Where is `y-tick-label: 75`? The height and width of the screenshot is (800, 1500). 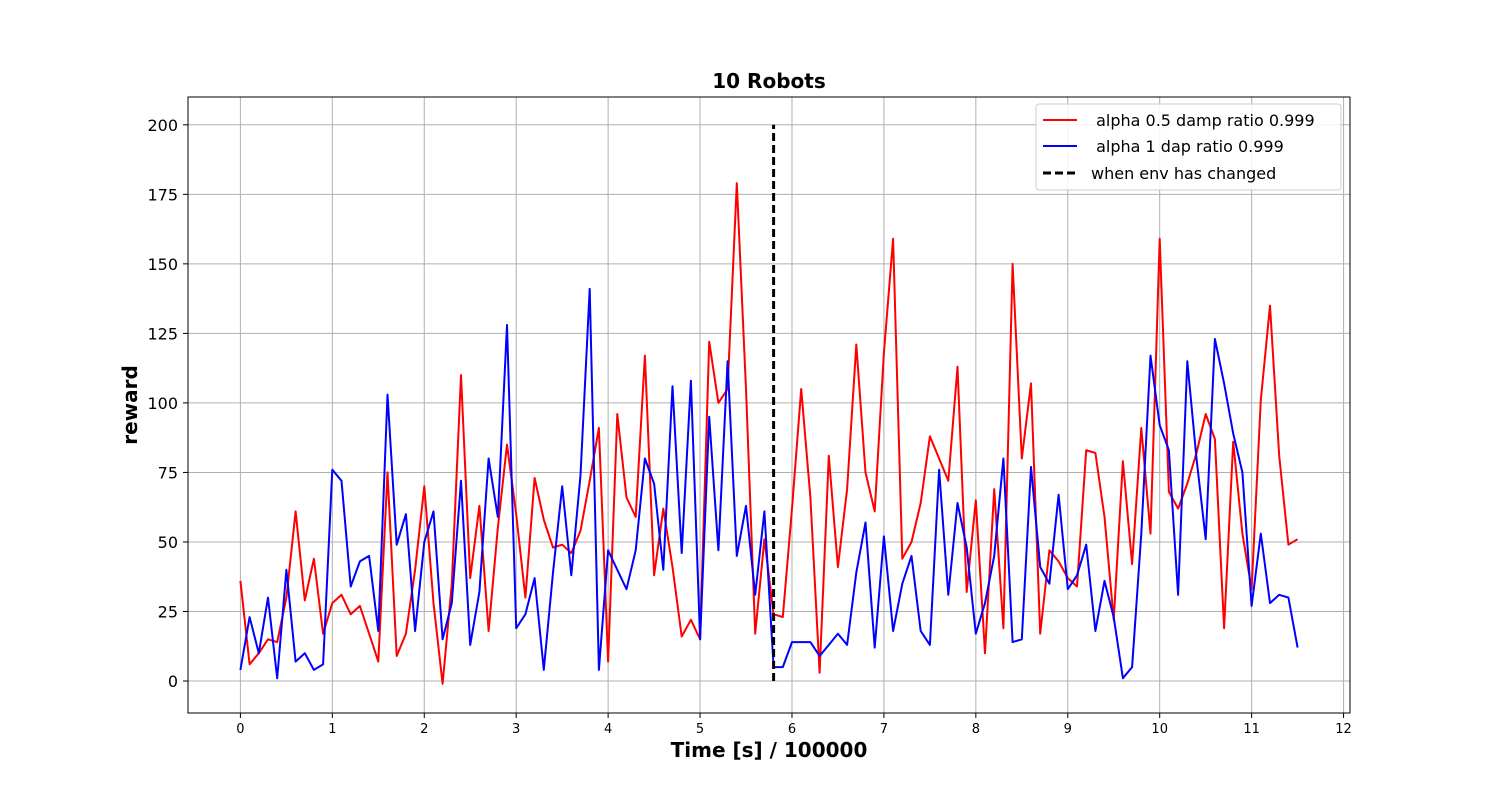 y-tick-label: 75 is located at coordinates (168, 472).